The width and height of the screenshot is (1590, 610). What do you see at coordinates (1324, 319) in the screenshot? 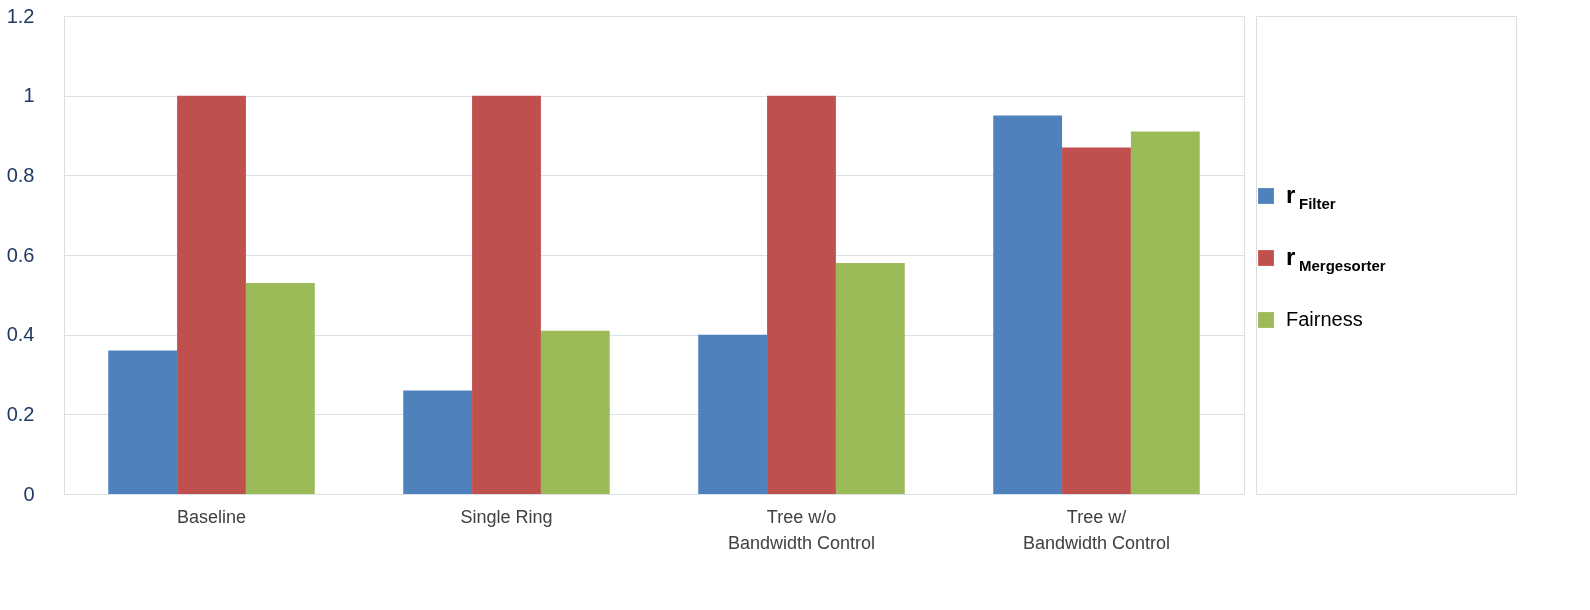
I see `legend-label: Fairness` at bounding box center [1324, 319].